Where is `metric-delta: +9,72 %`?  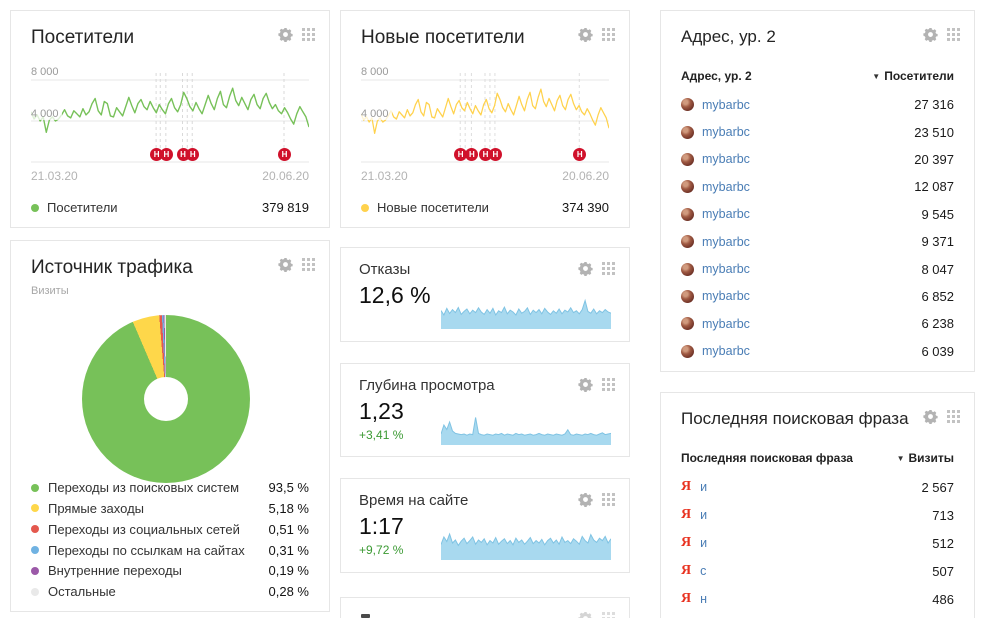 metric-delta: +9,72 % is located at coordinates (381, 550).